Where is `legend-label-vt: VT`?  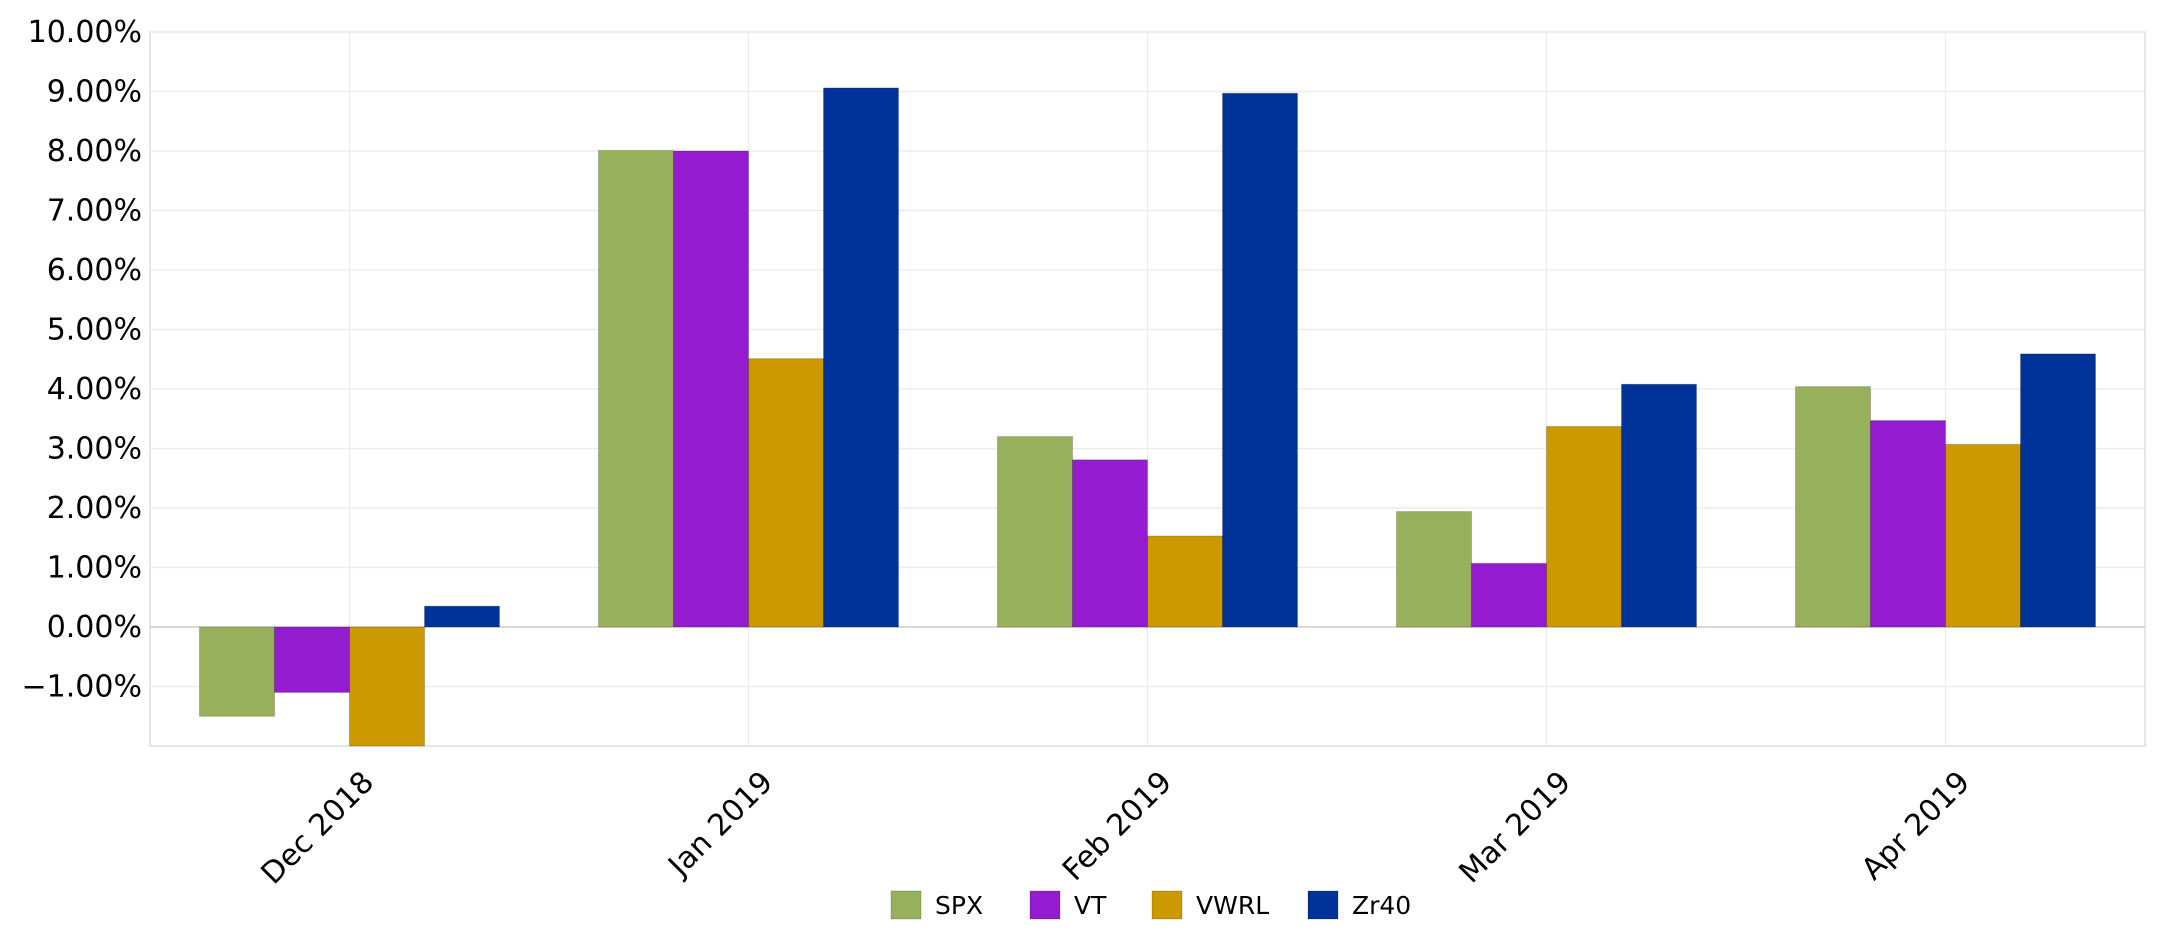 legend-label-vt: VT is located at coordinates (1090, 905).